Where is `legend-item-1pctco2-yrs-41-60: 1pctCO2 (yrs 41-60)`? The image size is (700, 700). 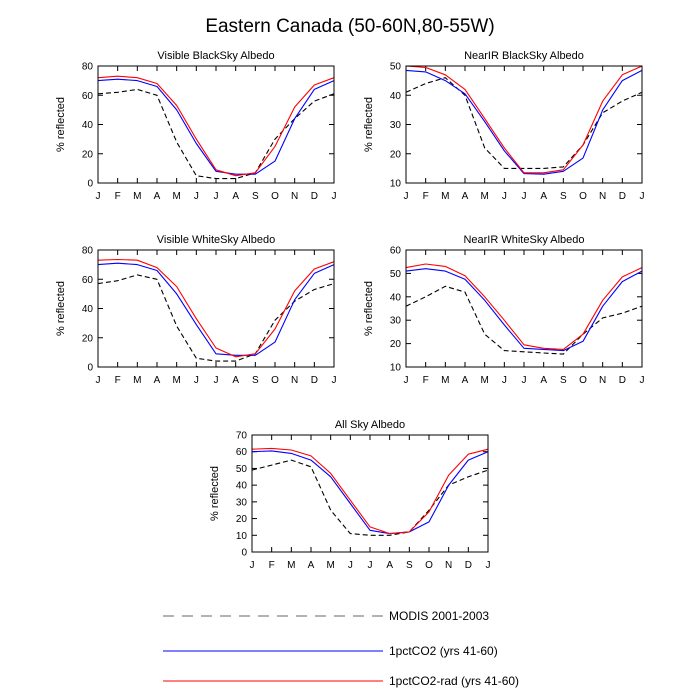
legend-item-1pctco2-yrs-41-60: 1pctCO2 (yrs 41-60) is located at coordinates (330, 651).